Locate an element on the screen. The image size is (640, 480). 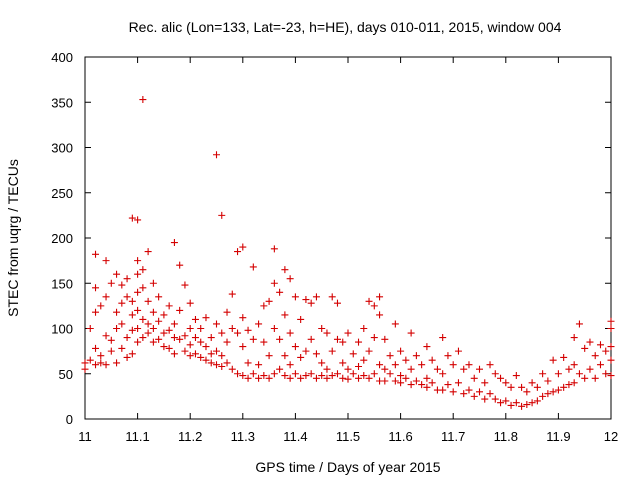
y-axis-label: STEC from uqrg / TECUs is located at coordinates (13, 238).